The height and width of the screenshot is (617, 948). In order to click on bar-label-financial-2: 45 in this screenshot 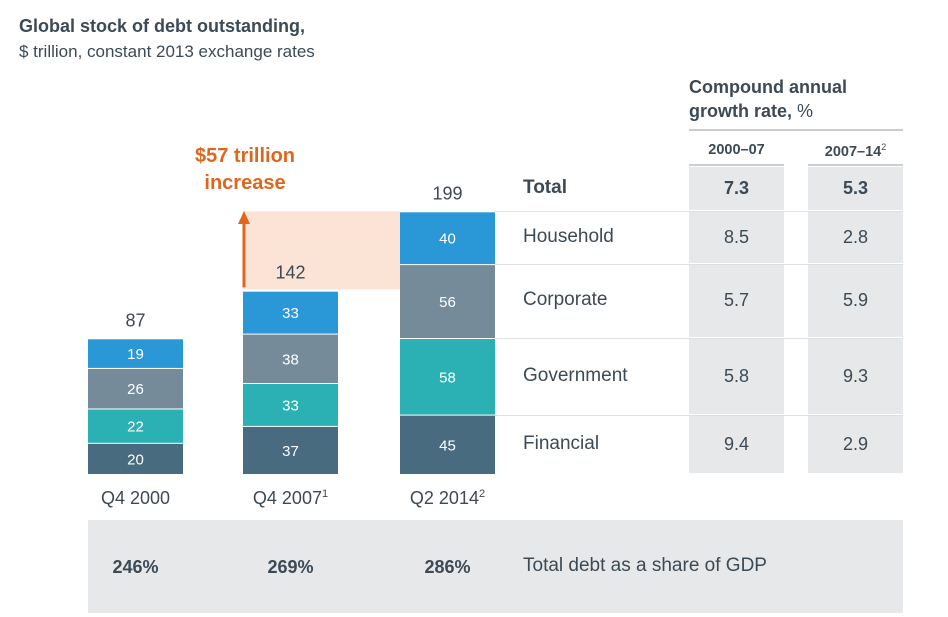, I will do `click(447, 445)`.